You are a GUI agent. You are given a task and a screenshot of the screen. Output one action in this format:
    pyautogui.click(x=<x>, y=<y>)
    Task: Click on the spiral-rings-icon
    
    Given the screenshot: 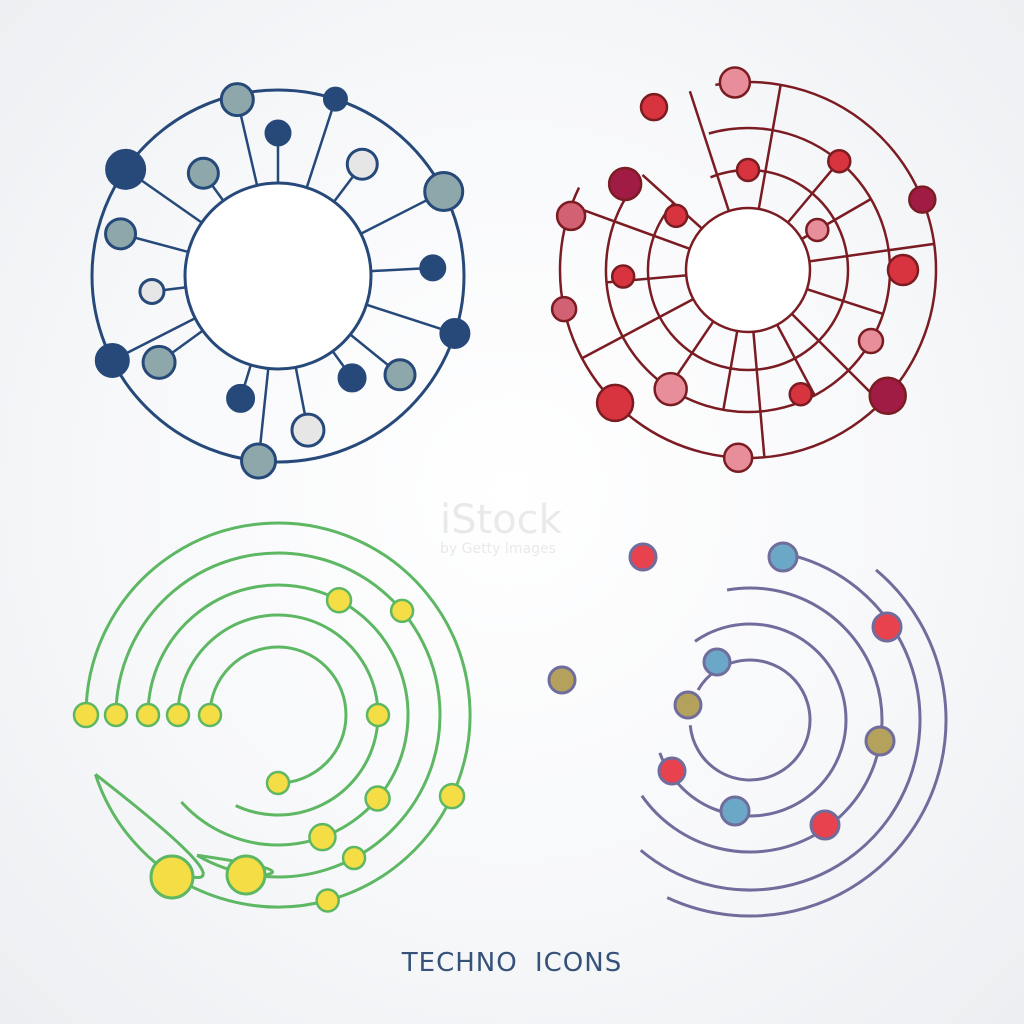 What is the action you would take?
    pyautogui.click(x=747, y=729)
    